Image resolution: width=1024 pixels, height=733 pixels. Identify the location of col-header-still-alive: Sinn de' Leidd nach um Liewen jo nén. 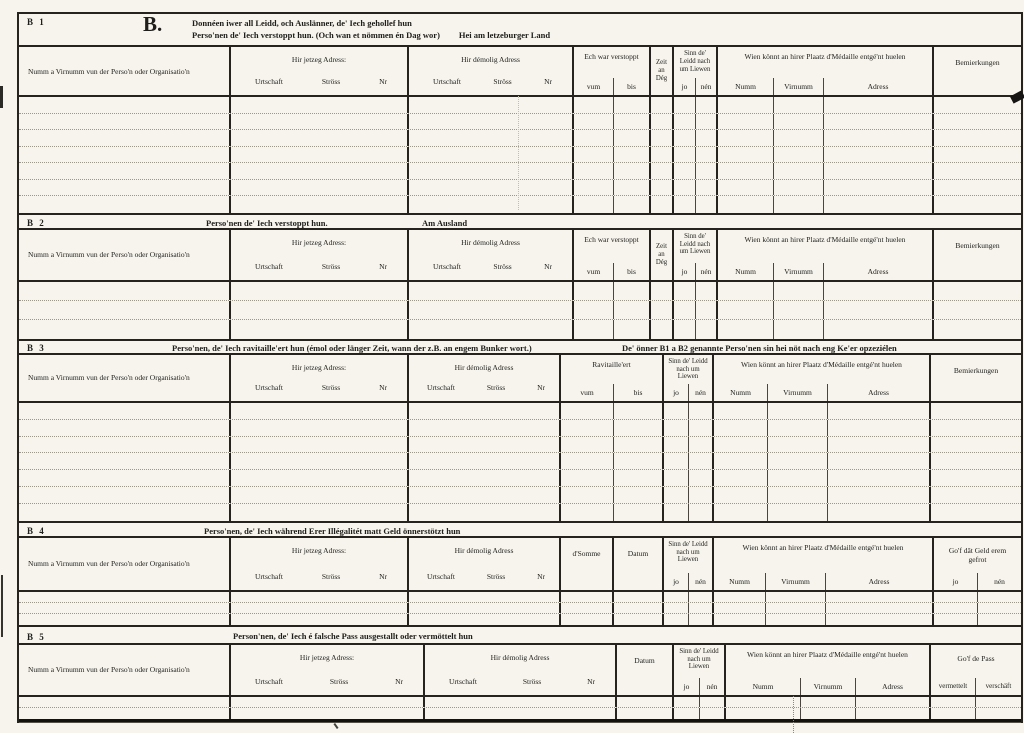
(700, 669).